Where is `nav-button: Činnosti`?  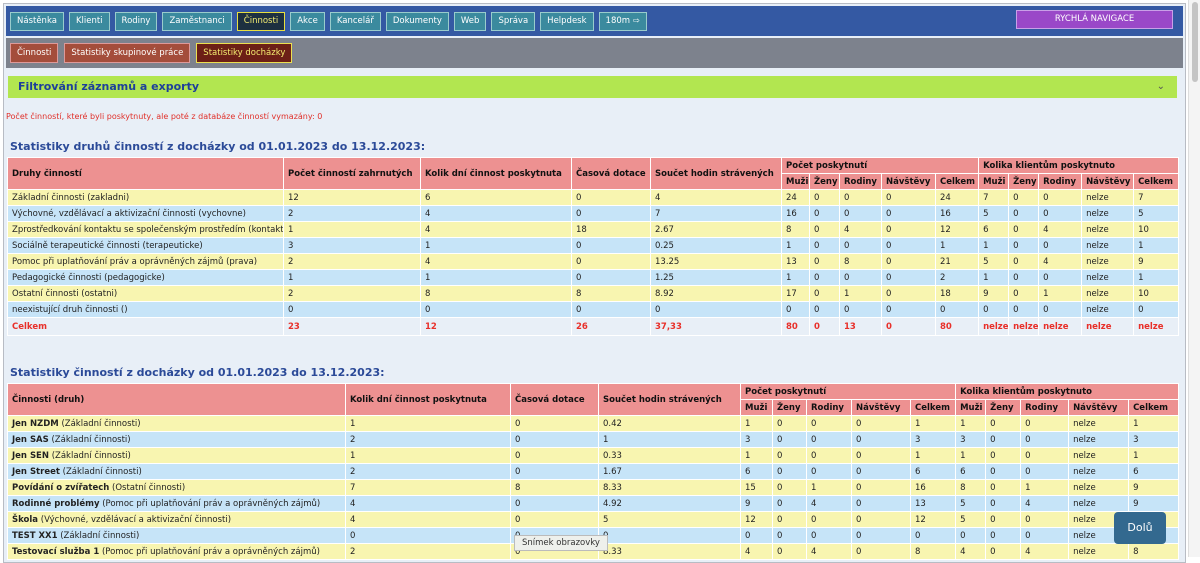
nav-button: Činnosti is located at coordinates (261, 21).